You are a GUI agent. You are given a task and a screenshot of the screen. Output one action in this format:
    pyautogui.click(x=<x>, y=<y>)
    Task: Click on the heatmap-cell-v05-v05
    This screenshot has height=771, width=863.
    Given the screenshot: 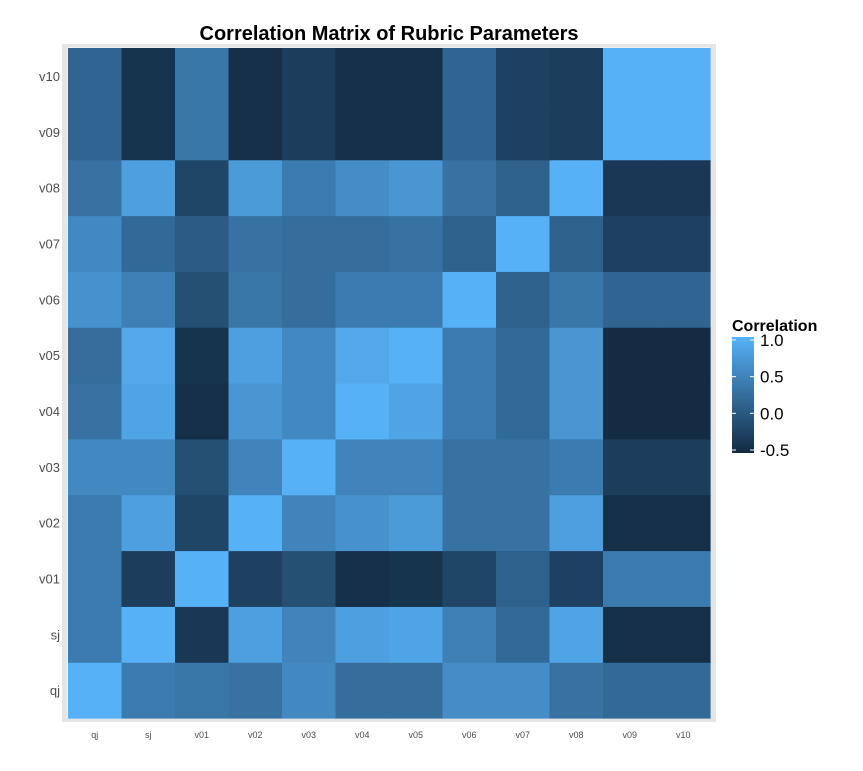 What is the action you would take?
    pyautogui.click(x=416, y=355)
    